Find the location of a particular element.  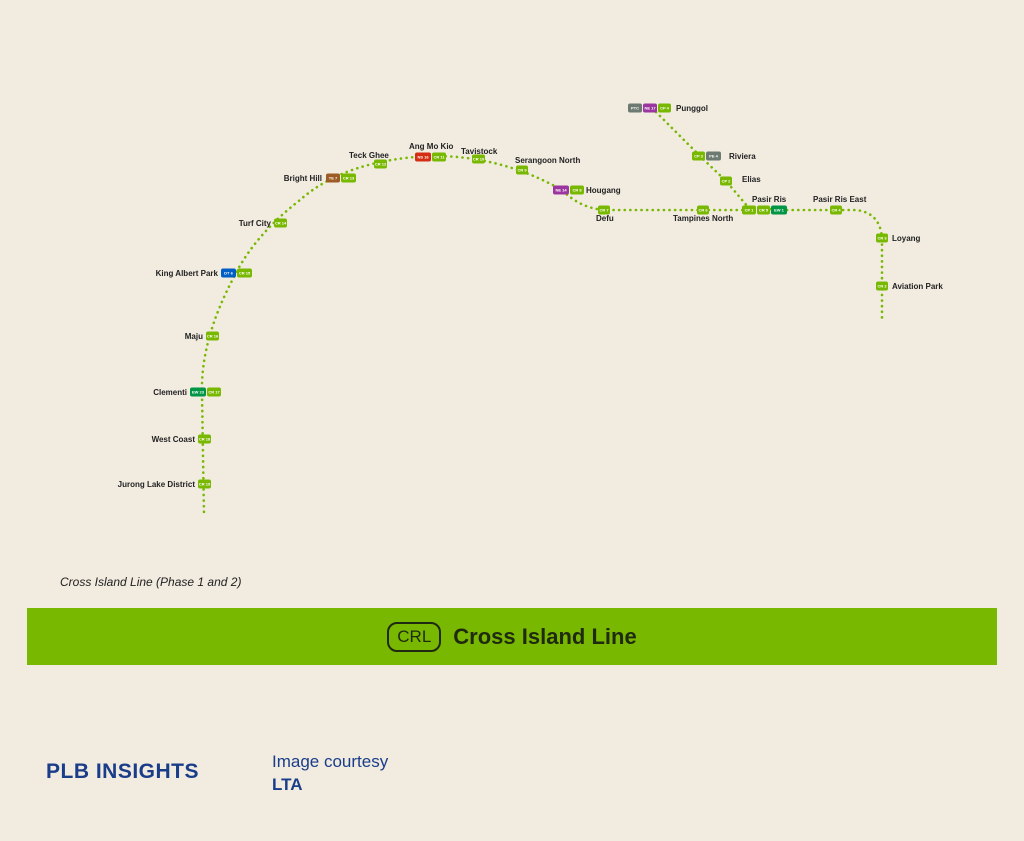

station-code-text: NS 16 is located at coordinates (423, 157).